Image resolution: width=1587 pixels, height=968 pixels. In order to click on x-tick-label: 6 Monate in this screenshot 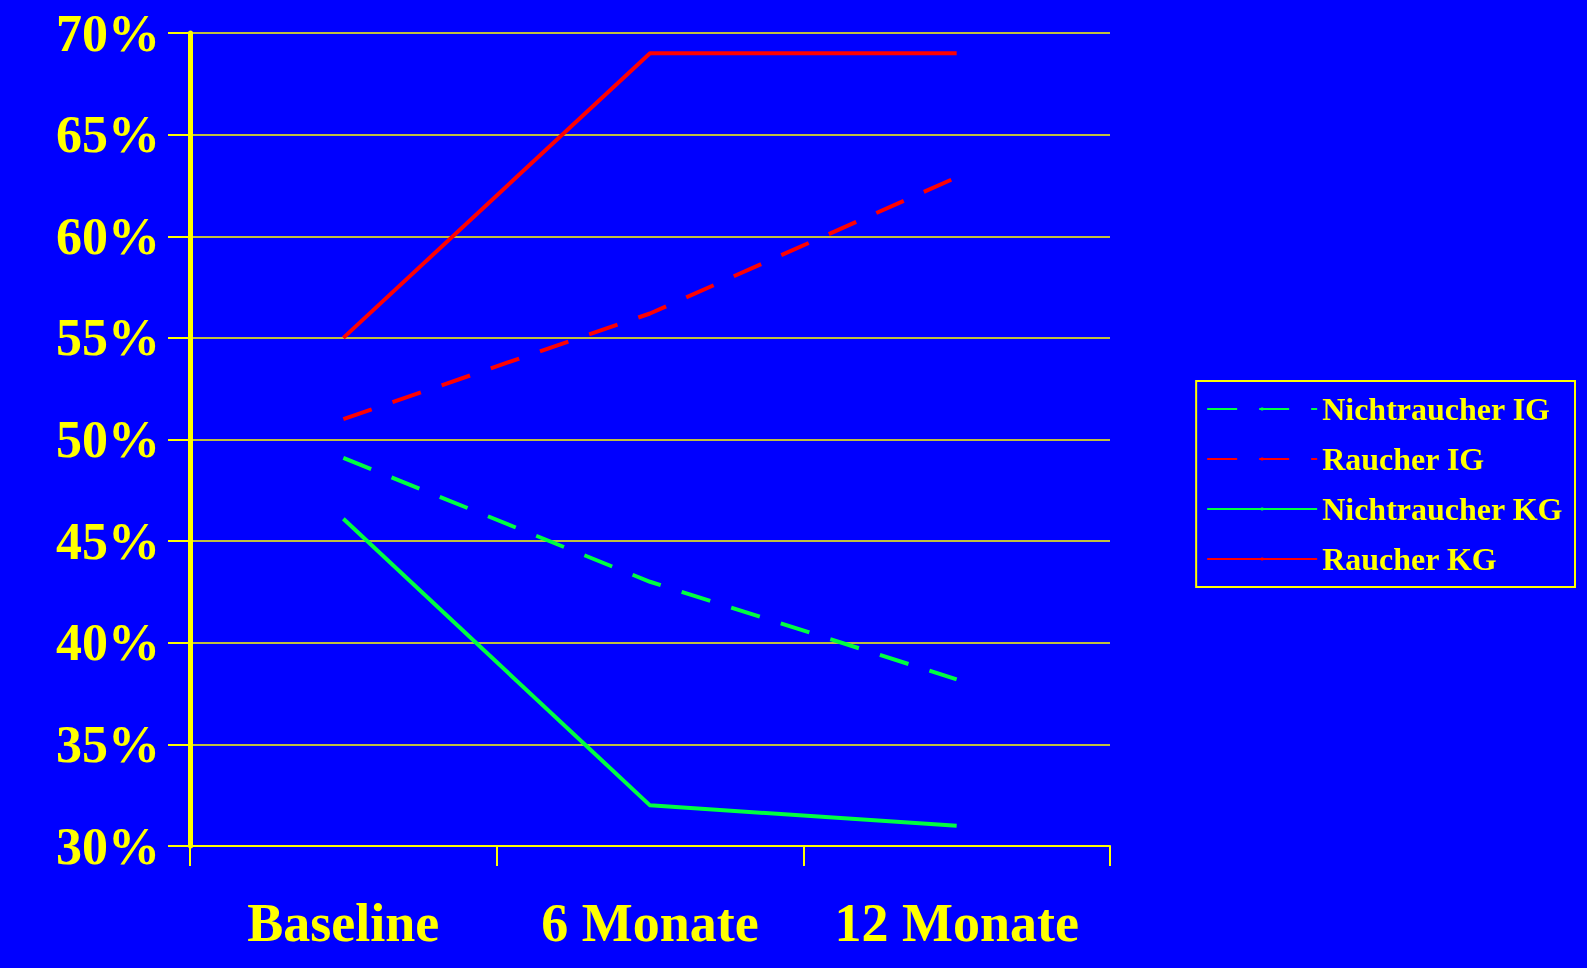, I will do `click(650, 923)`.